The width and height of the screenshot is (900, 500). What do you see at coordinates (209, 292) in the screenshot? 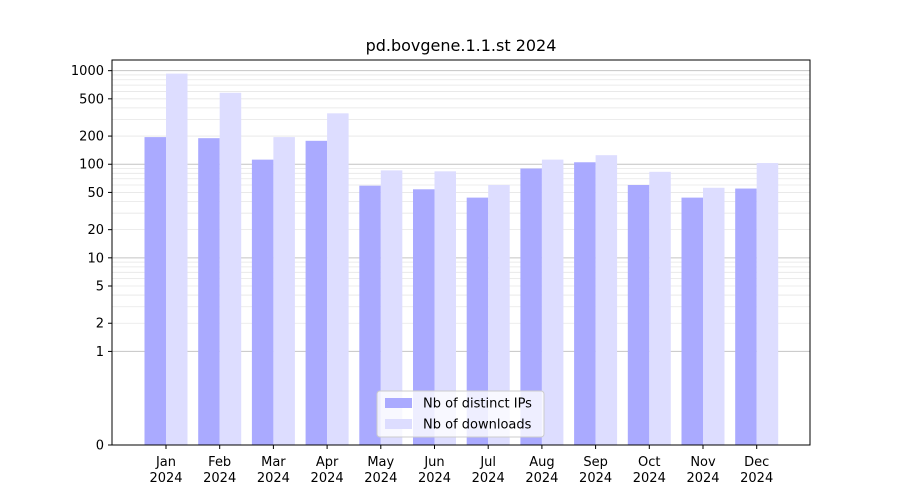
I see `bar-distinct-ips-feb` at bounding box center [209, 292].